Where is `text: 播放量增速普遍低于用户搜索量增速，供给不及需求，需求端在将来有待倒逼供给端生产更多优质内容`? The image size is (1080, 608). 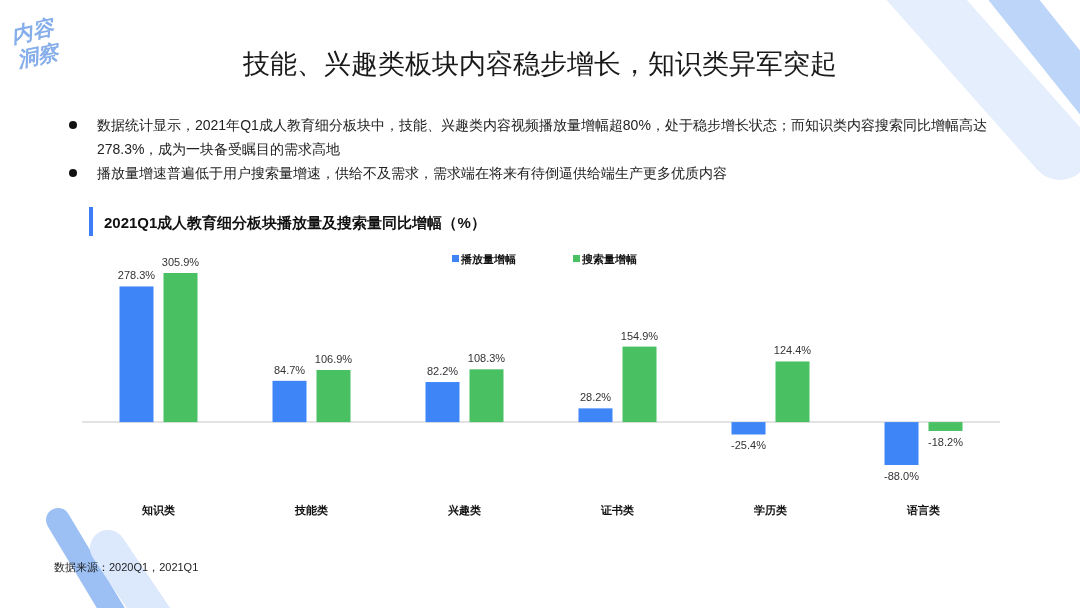
text: 播放量增速普遍低于用户搜索量增速，供给不及需求，需求端在将来有待倒逼供给端生产更多优质内容 is located at coordinates (412, 173).